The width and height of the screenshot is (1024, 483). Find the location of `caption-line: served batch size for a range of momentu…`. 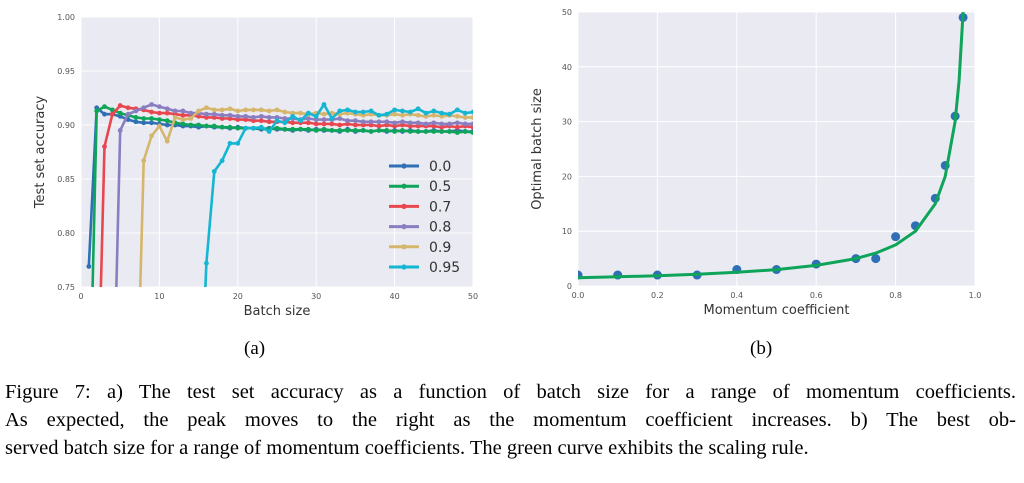

caption-line: served batch size for a range of momentu… is located at coordinates (407, 448).